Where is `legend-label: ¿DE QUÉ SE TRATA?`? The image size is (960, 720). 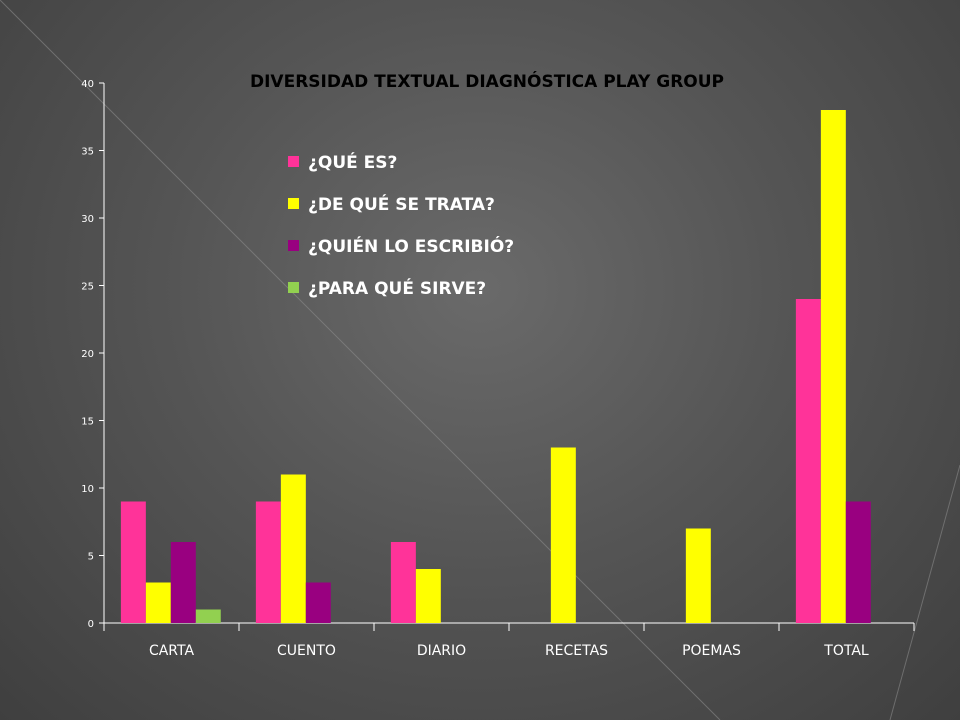
legend-label: ¿DE QUÉ SE TRATA? is located at coordinates (401, 204).